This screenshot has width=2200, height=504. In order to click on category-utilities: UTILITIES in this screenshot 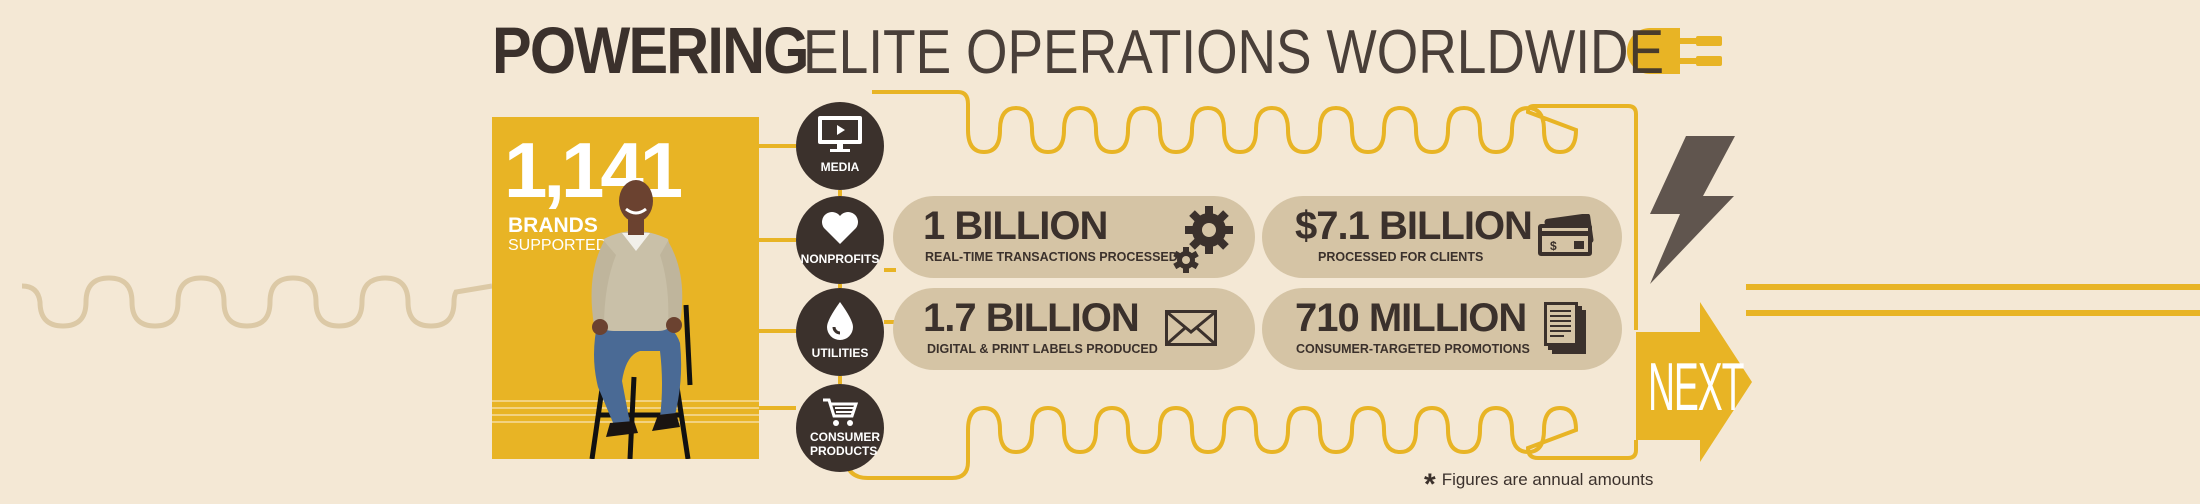, I will do `click(840, 332)`.